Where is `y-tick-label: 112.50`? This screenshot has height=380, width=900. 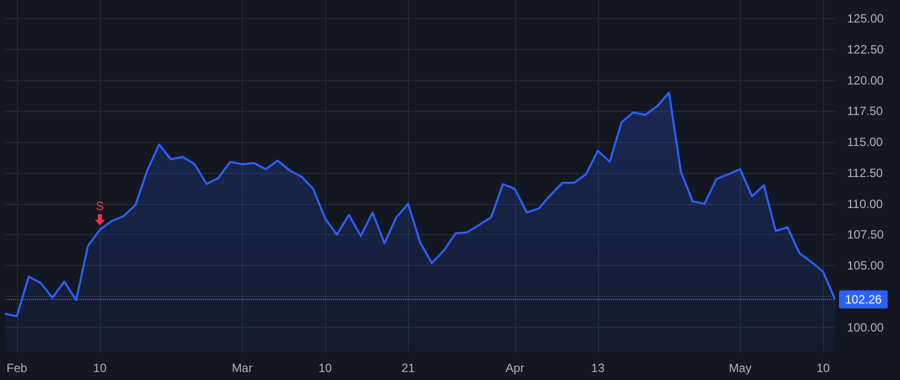 y-tick-label: 112.50 is located at coordinates (865, 173).